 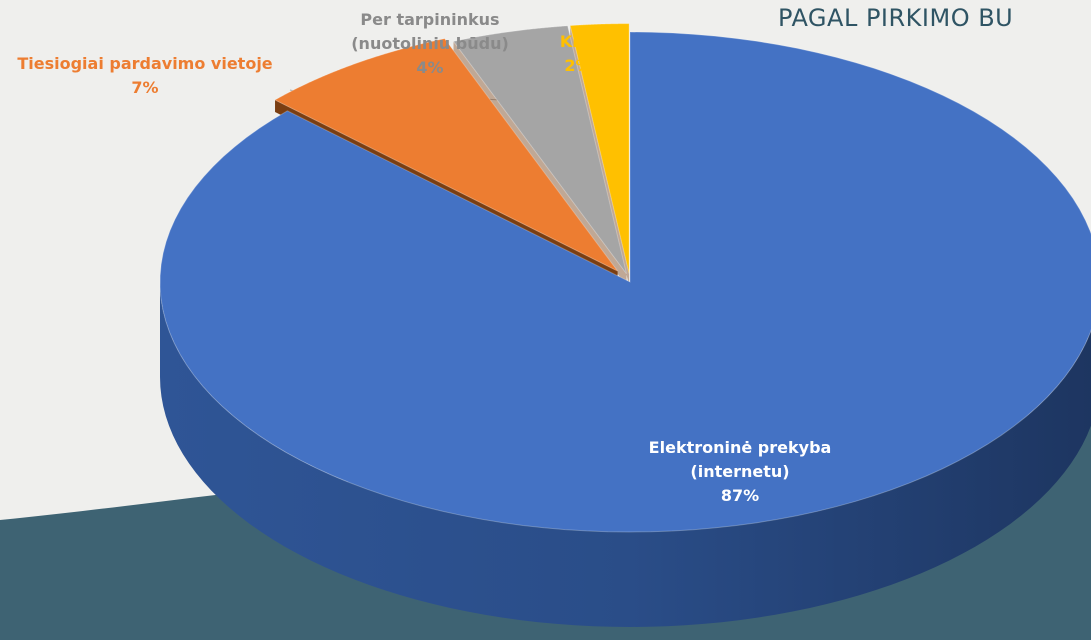 What do you see at coordinates (896, 18) in the screenshot?
I see `chart-title: PAGAL PIRKIMO BU` at bounding box center [896, 18].